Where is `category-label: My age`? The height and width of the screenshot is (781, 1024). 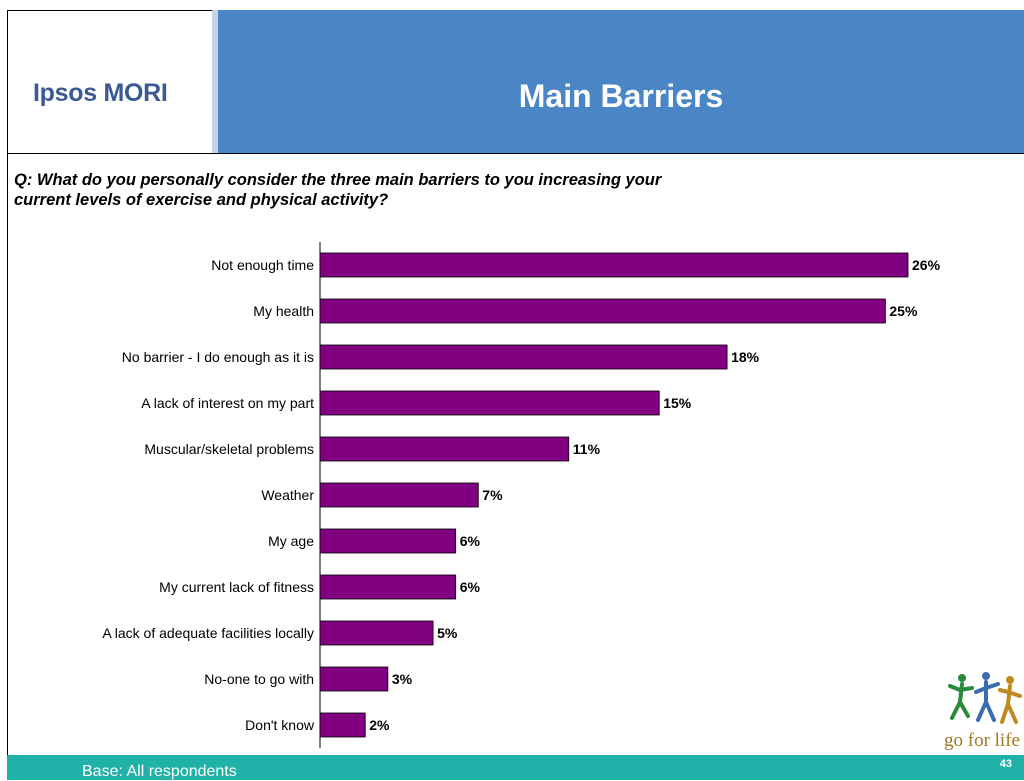
category-label: My age is located at coordinates (291, 541).